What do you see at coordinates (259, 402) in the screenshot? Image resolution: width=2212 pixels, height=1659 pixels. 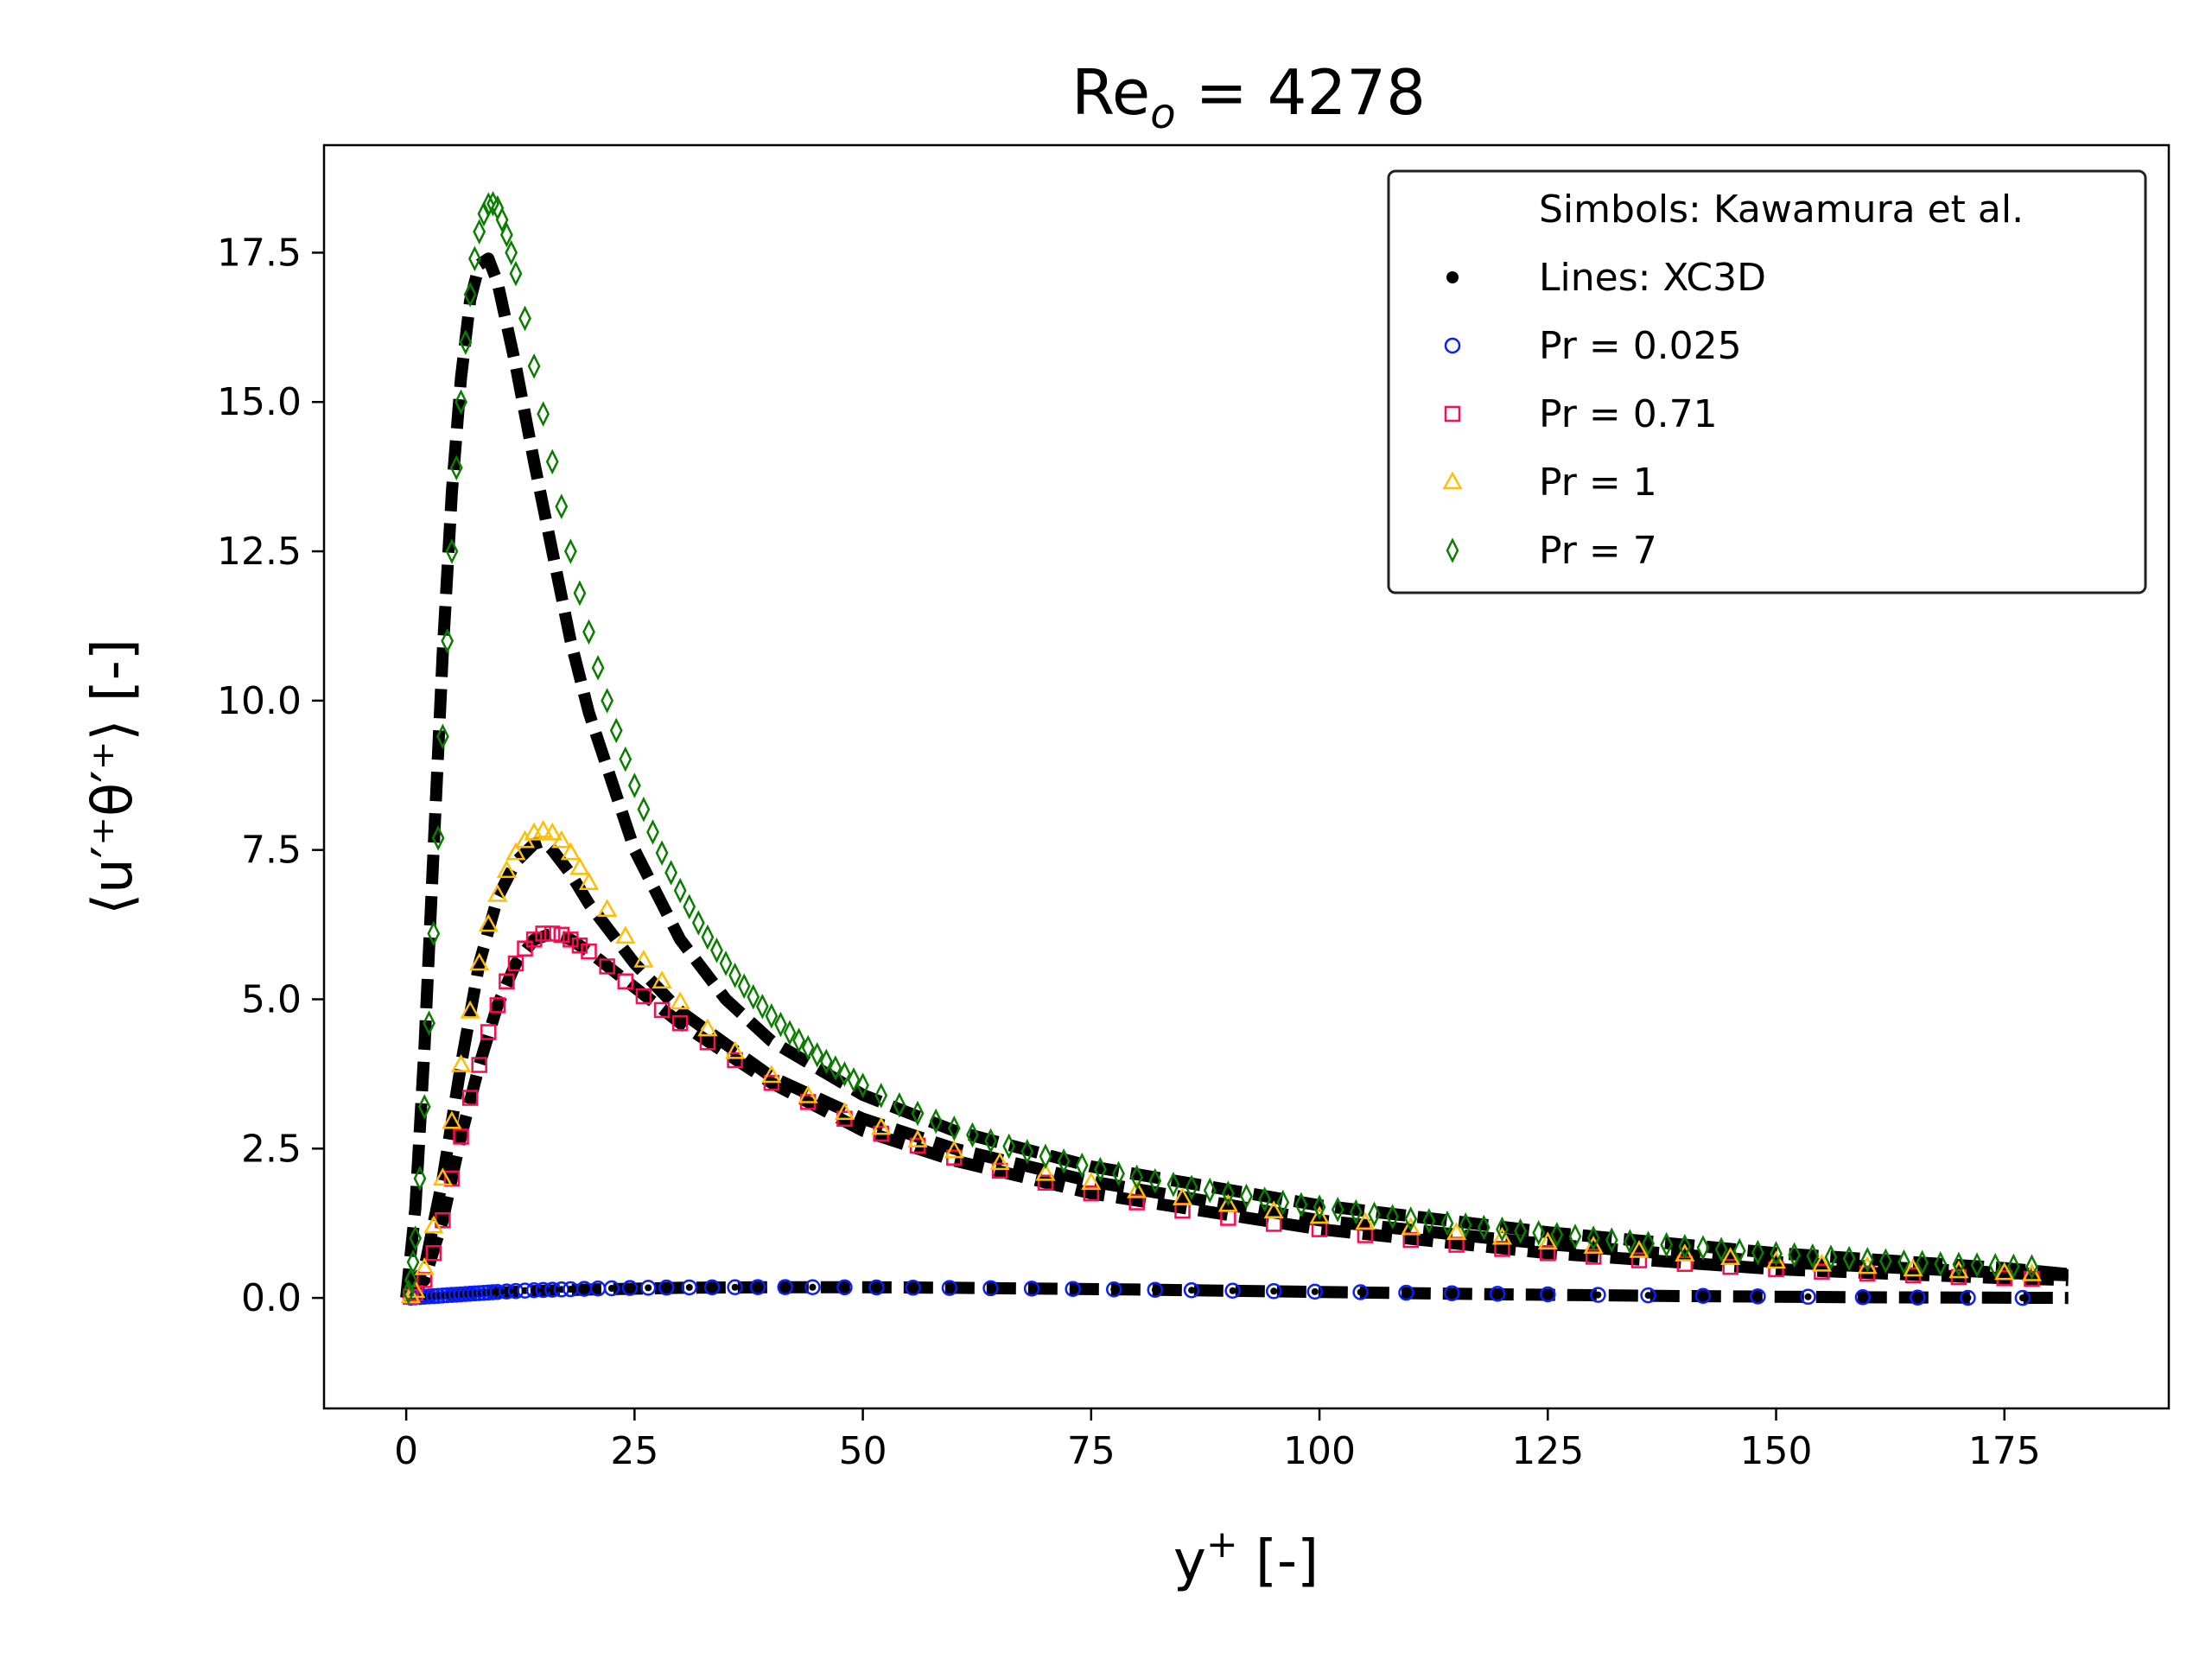 I see `y-tick-label: 15.0` at bounding box center [259, 402].